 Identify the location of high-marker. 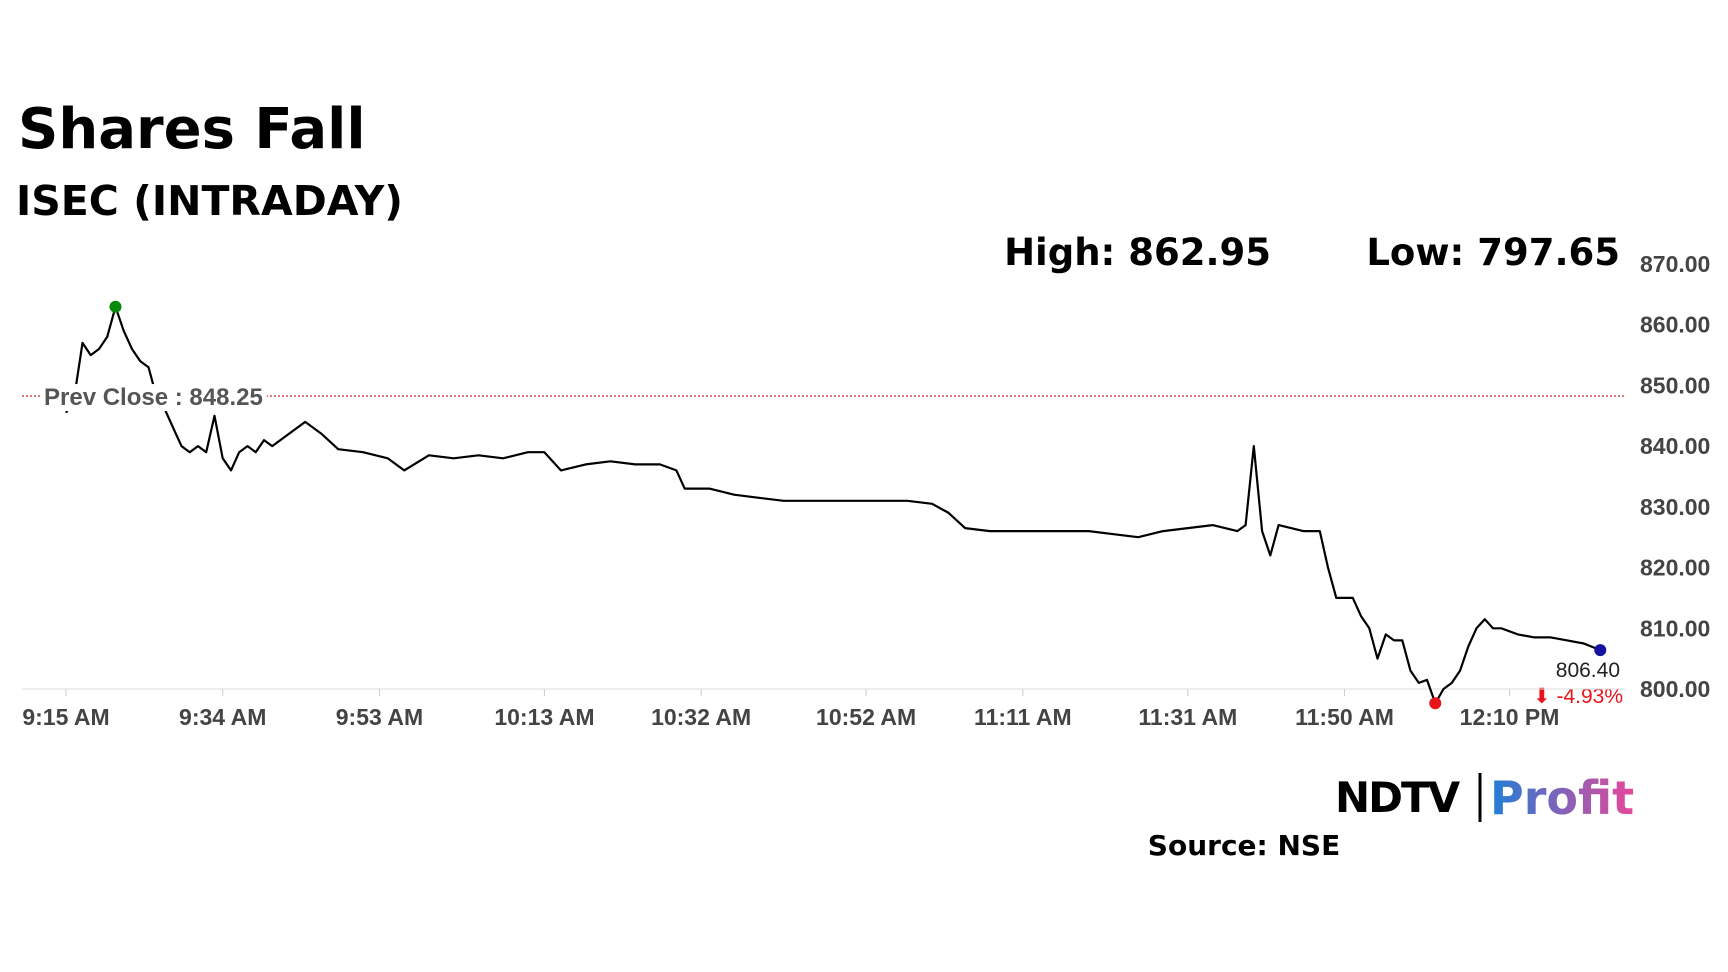
(115, 306).